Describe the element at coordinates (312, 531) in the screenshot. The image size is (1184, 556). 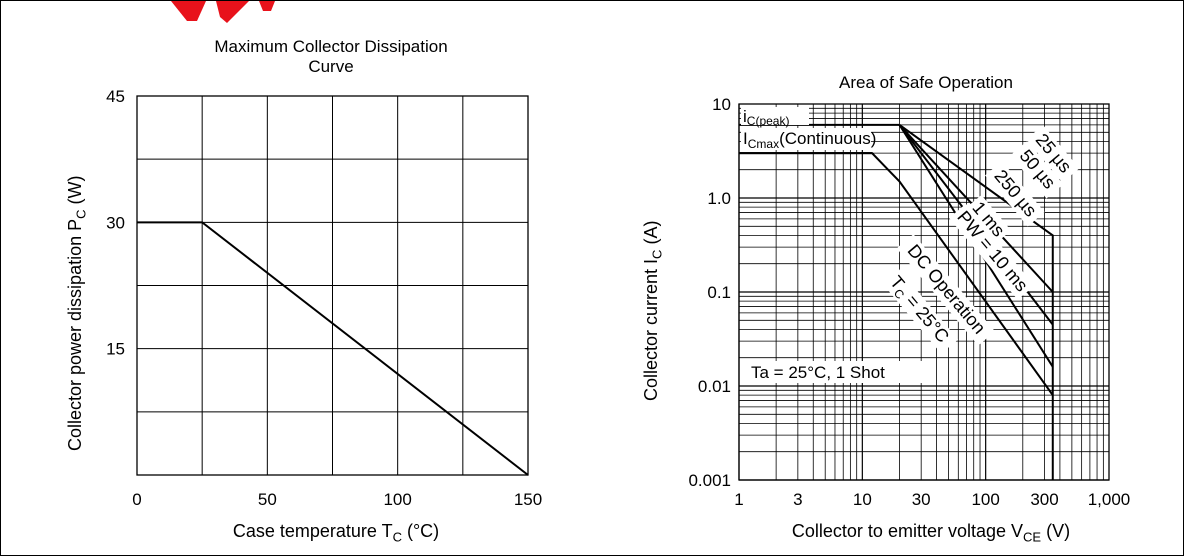
I see `left-x-axis-label-main: Case temperature T` at that location.